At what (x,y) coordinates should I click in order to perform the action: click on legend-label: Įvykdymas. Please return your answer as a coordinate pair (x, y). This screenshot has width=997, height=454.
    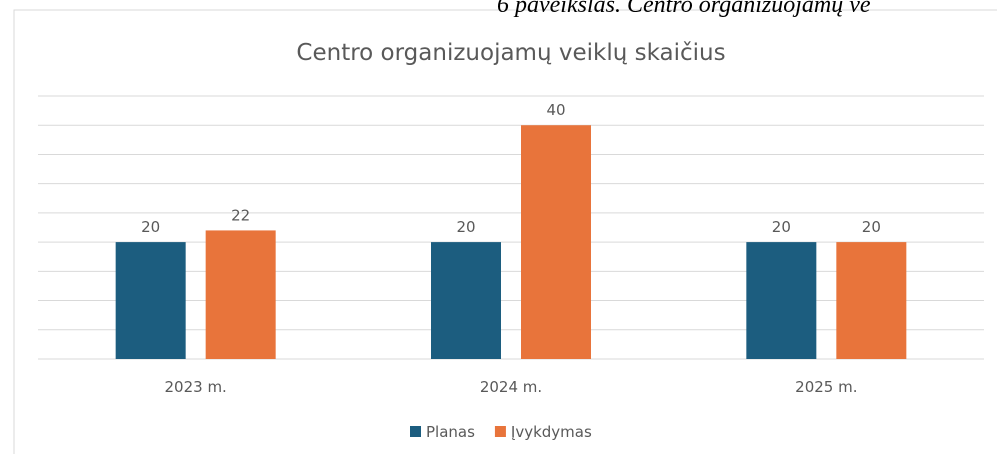
    Looking at the image, I should click on (551, 432).